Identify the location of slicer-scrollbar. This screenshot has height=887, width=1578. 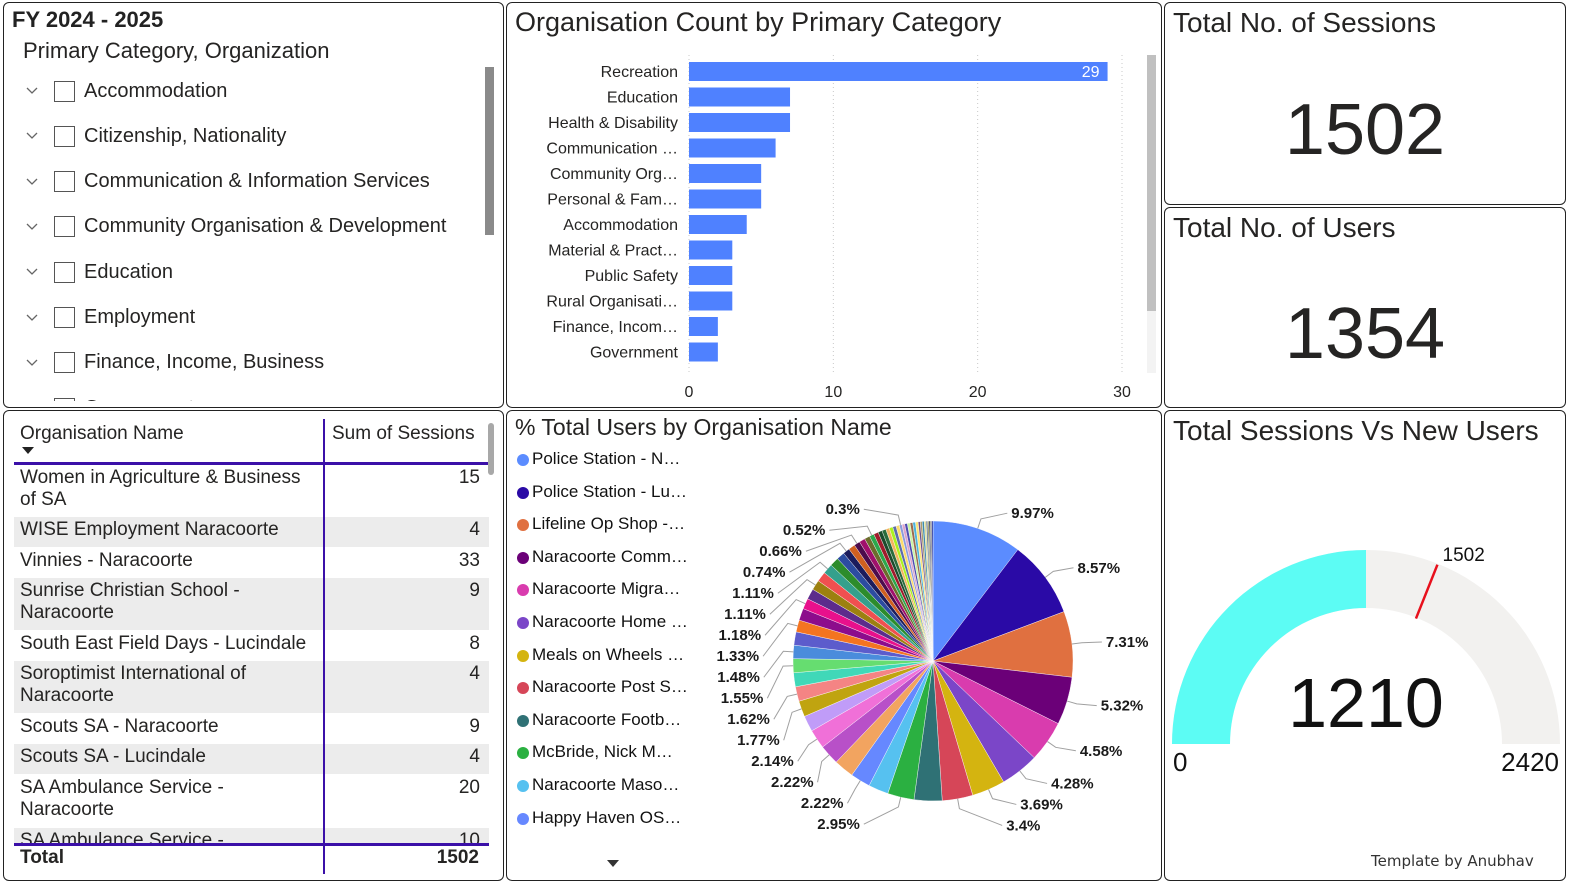
(489, 151).